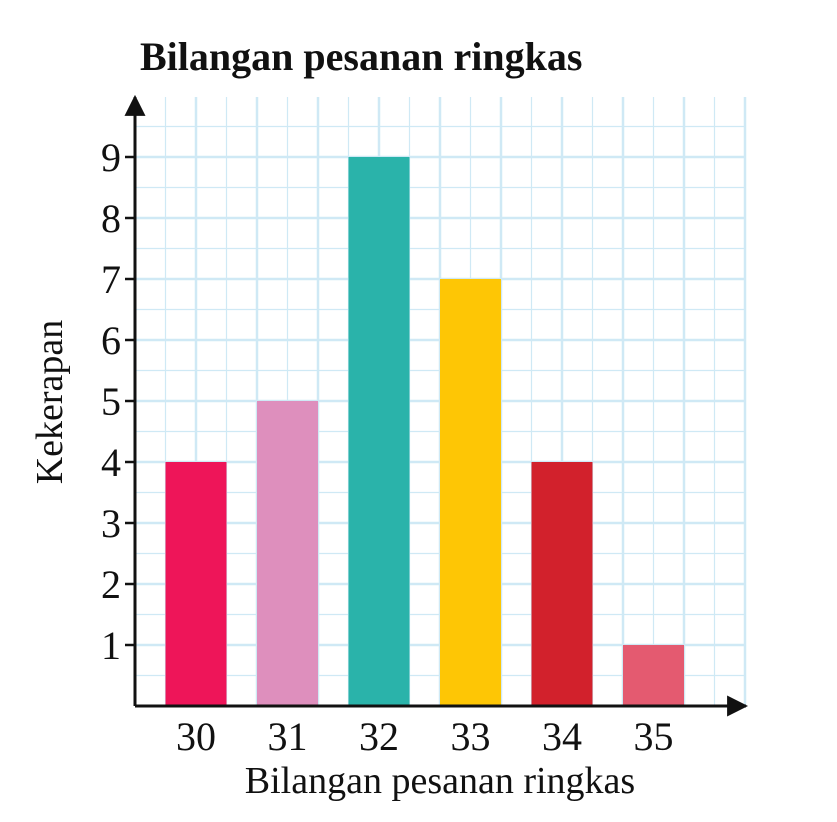  Describe the element at coordinates (111, 340) in the screenshot. I see `y-tick-label: 6` at that location.